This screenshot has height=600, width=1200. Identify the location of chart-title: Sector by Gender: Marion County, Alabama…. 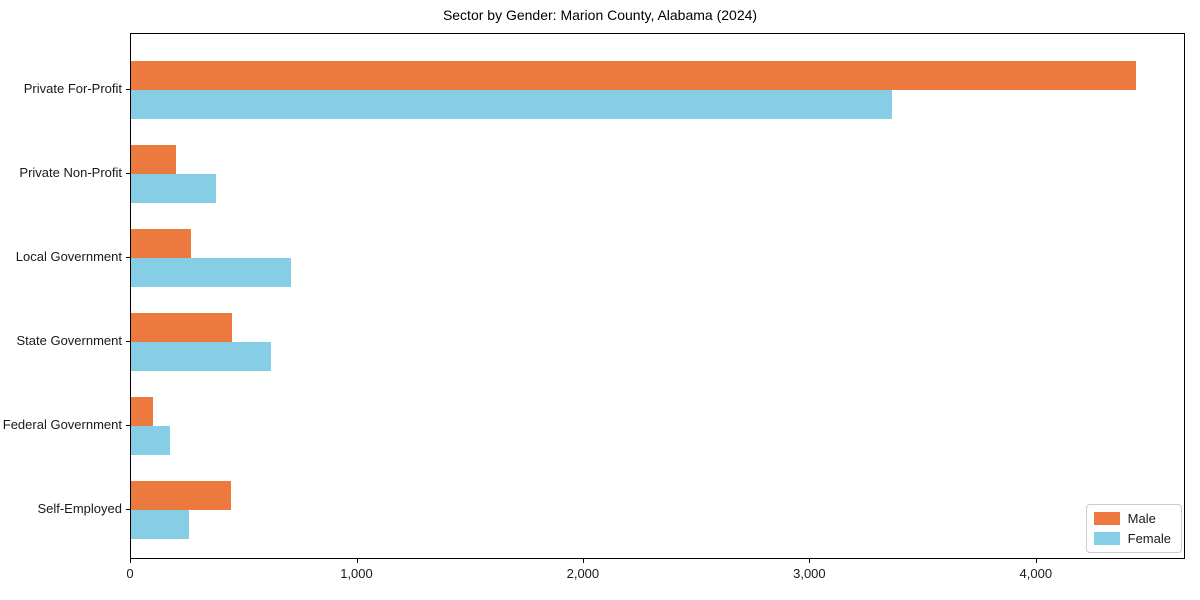
(600, 15).